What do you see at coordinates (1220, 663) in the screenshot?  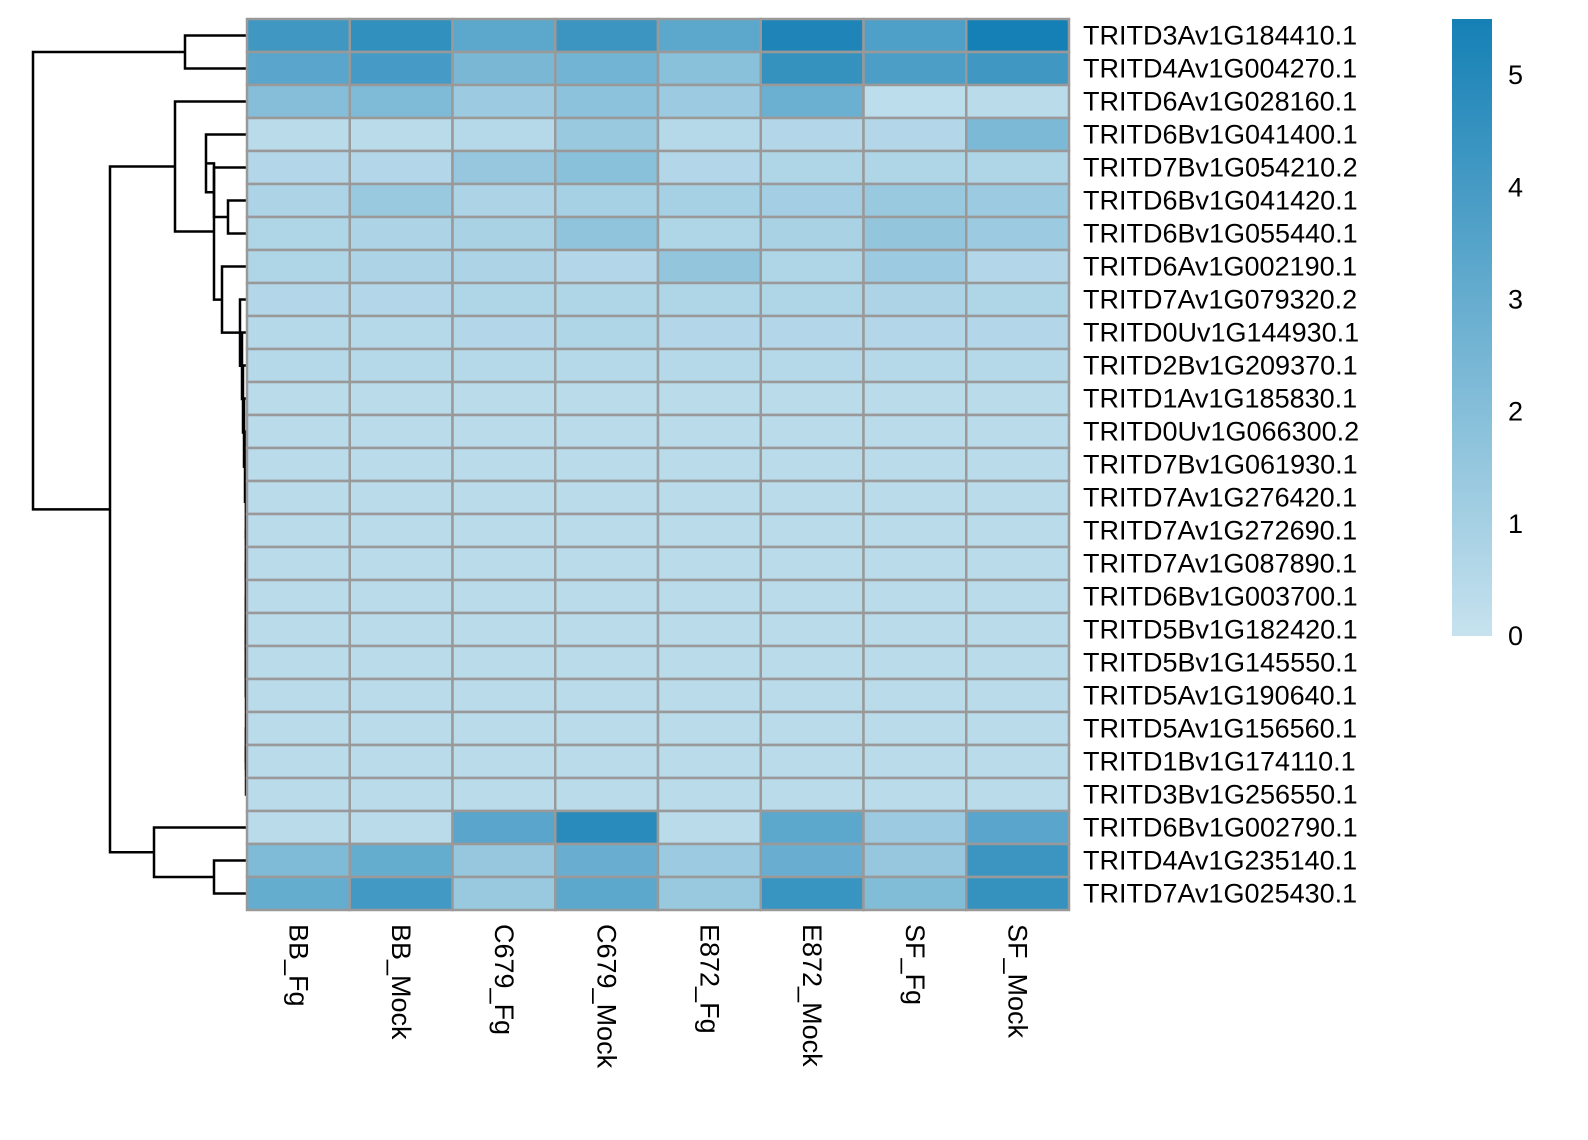 I see `row-label: TRITD5Bv1G145550.1` at bounding box center [1220, 663].